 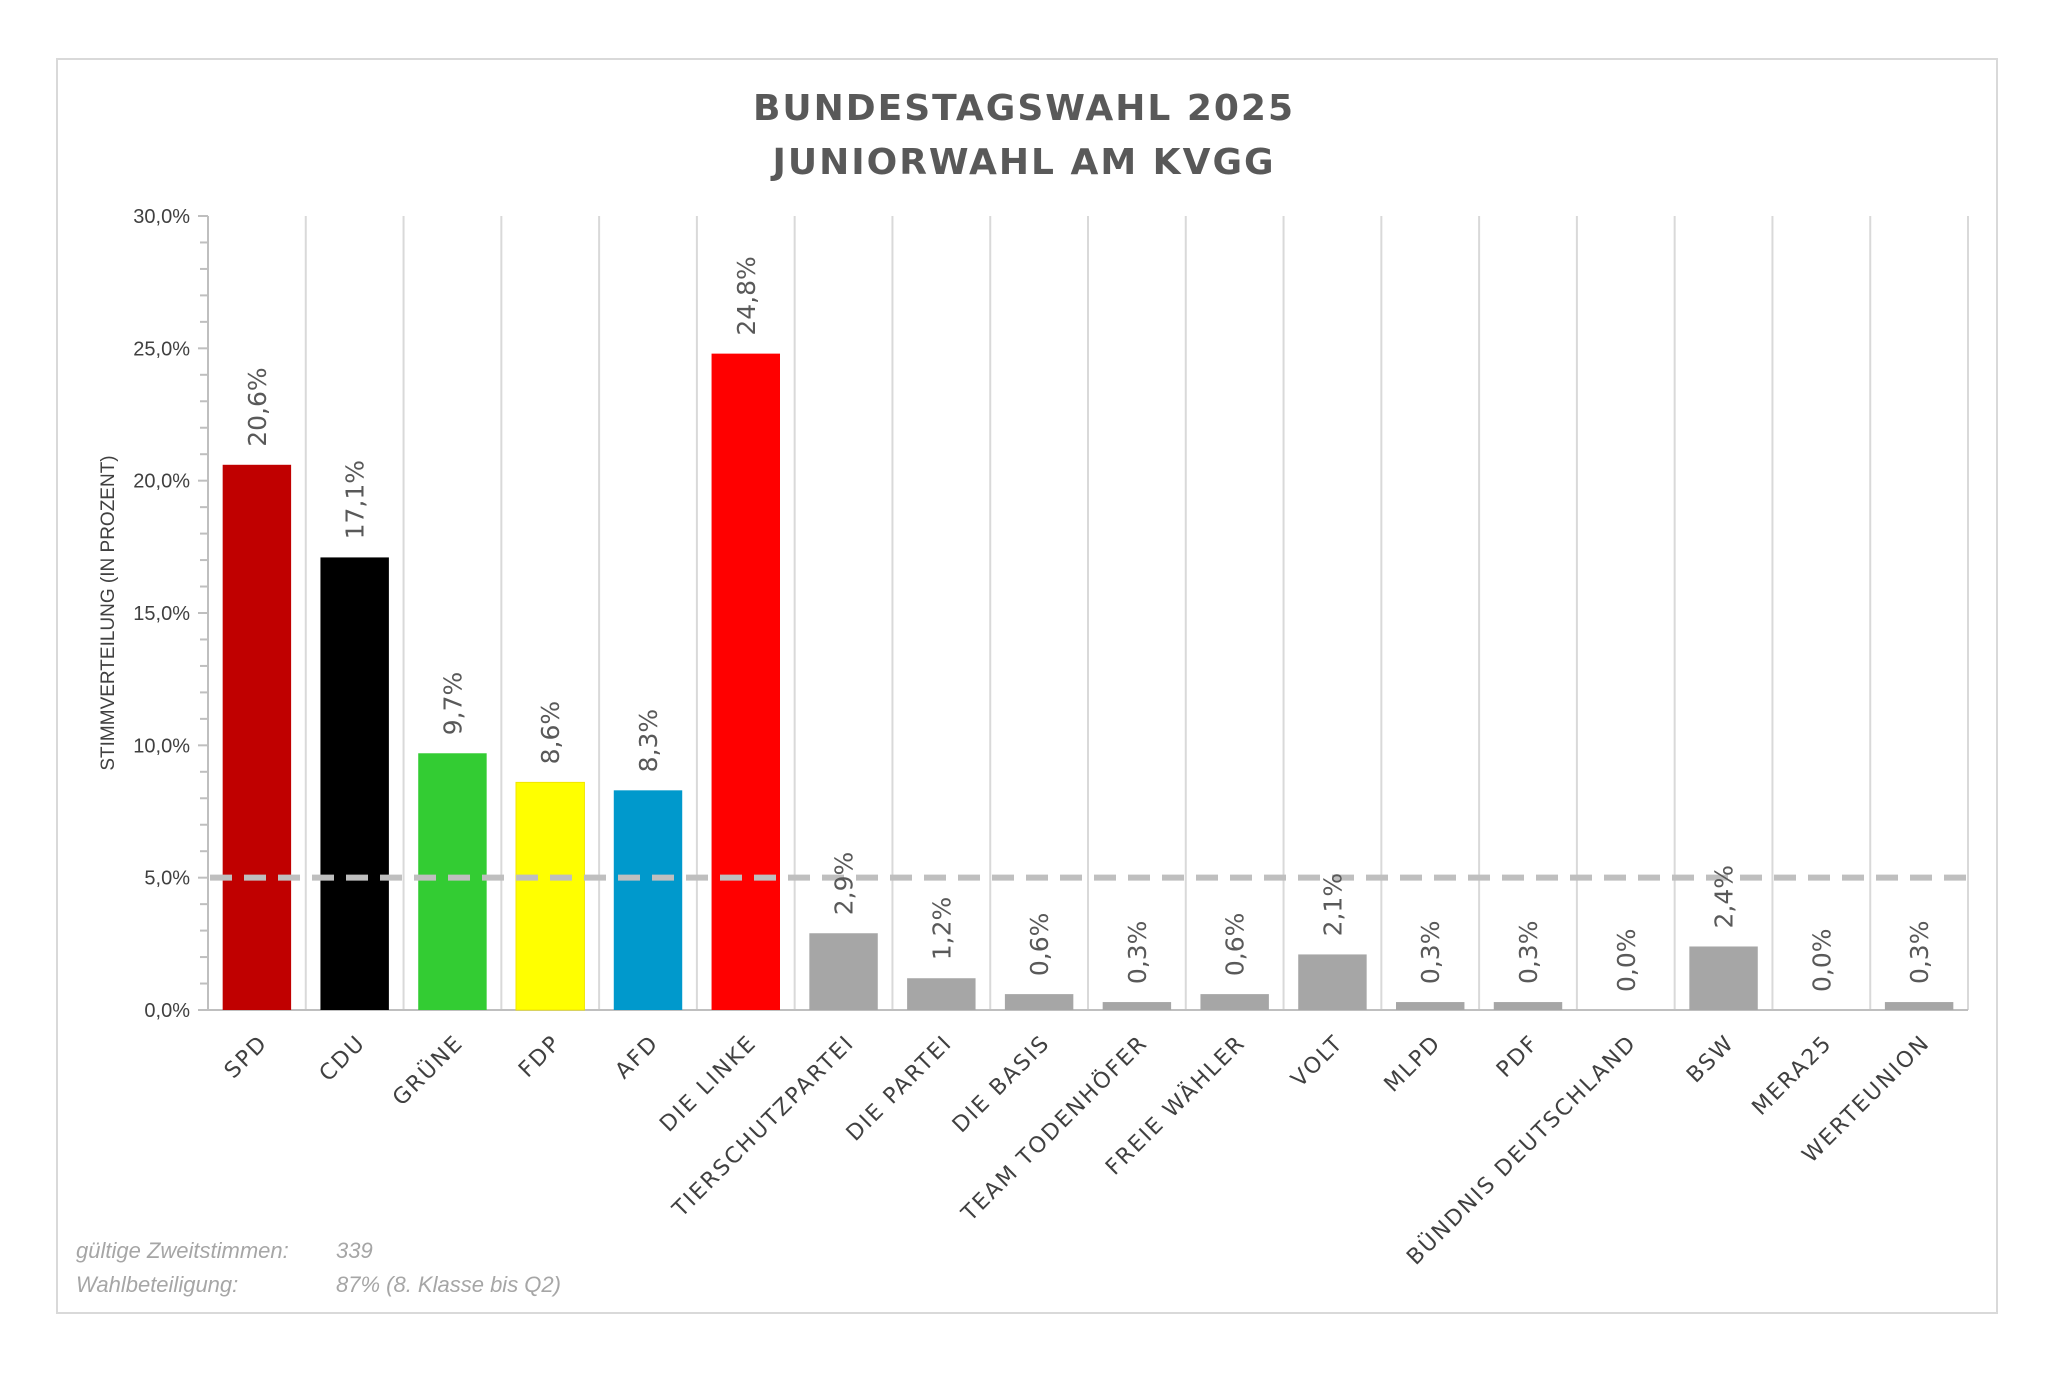 What do you see at coordinates (1724, 897) in the screenshot?
I see `value-label: 2,4%` at bounding box center [1724, 897].